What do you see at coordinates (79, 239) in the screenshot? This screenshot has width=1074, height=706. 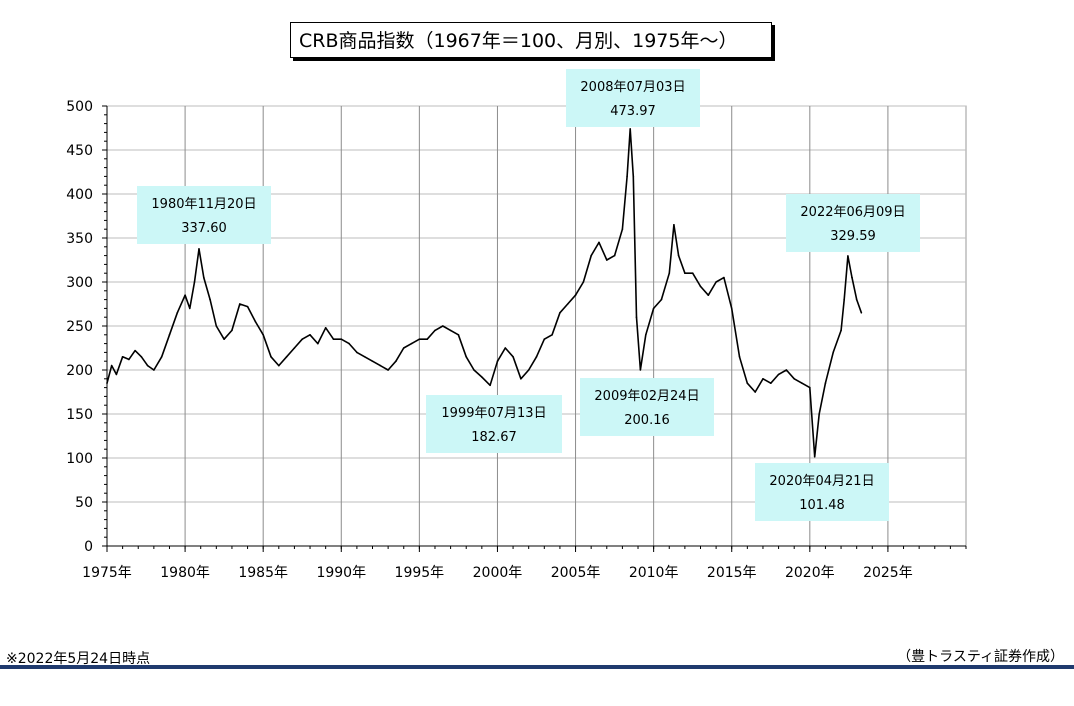 I see `y-tick-label: 350` at bounding box center [79, 239].